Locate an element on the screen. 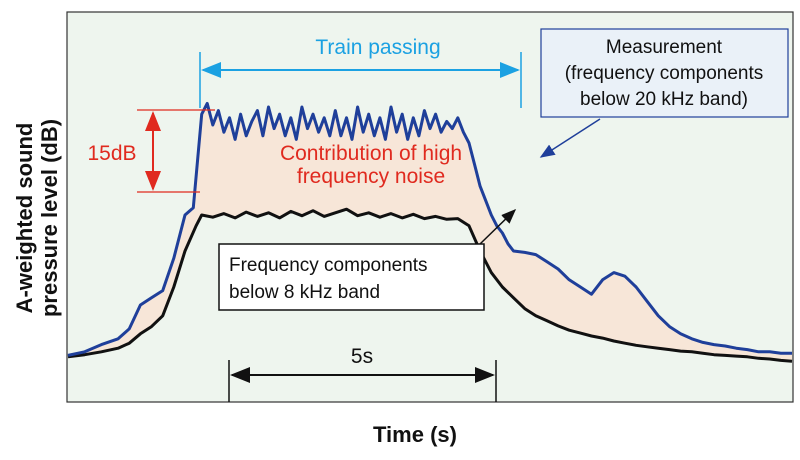 Image resolution: width=800 pixels, height=460 pixels. time-span-label: 5s is located at coordinates (362, 356).